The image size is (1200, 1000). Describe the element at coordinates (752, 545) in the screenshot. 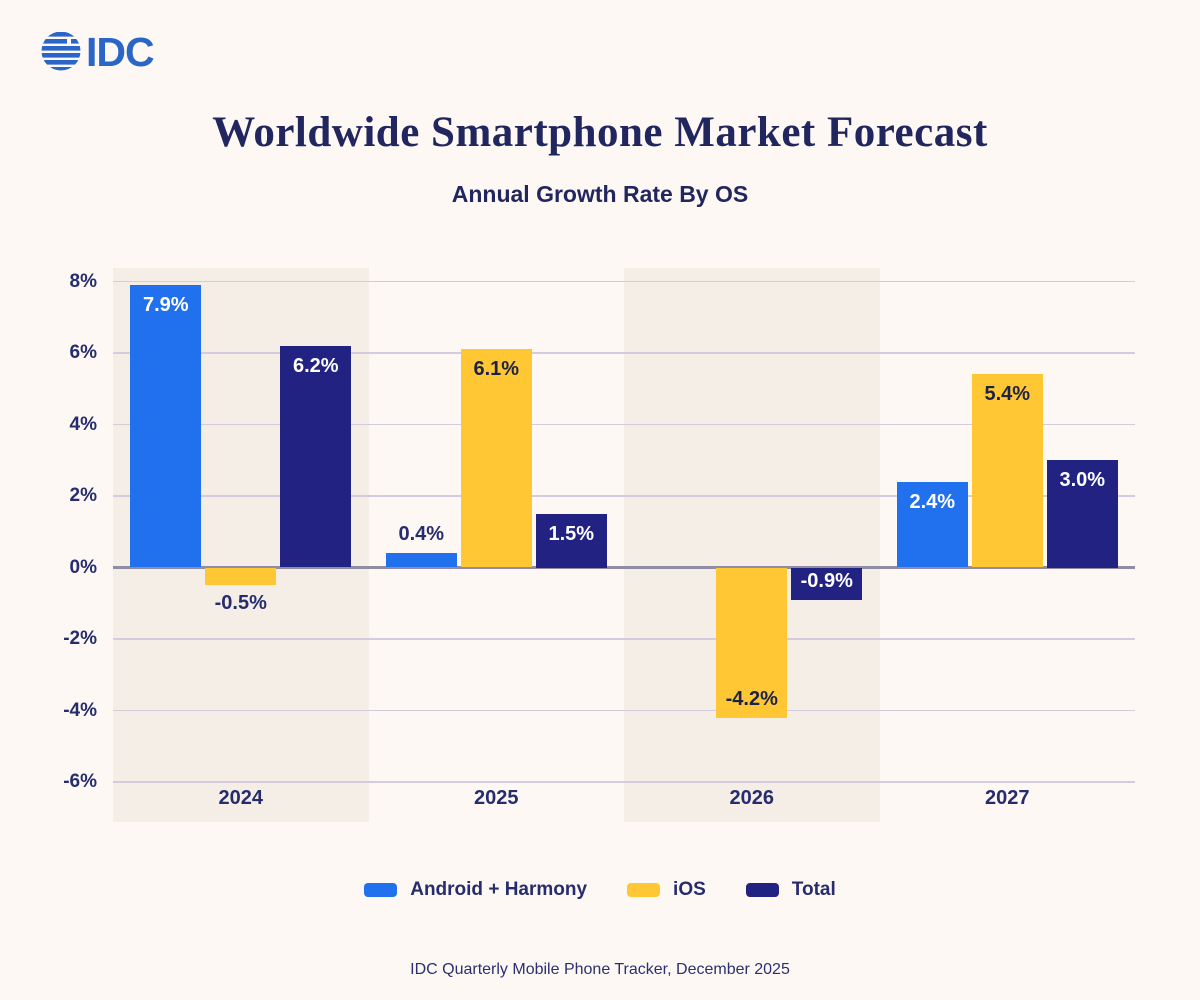

I see `highlight-band-2026` at that location.